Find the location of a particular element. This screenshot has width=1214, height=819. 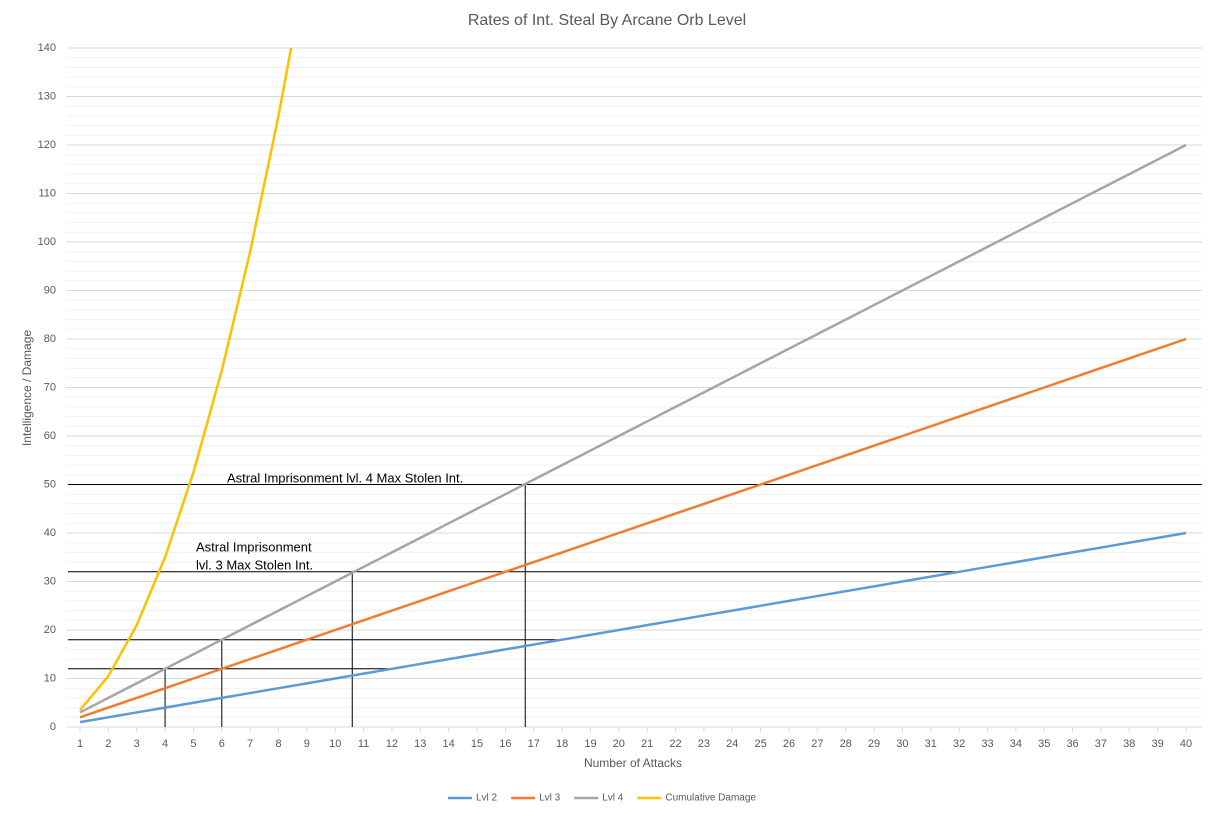

x-tick-label: 8 is located at coordinates (278, 744).